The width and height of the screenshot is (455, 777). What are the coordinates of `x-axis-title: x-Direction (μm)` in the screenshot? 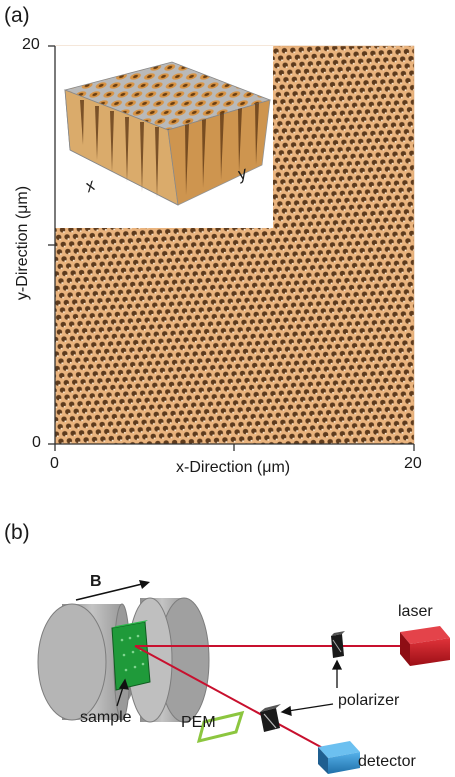 It's located at (233, 467).